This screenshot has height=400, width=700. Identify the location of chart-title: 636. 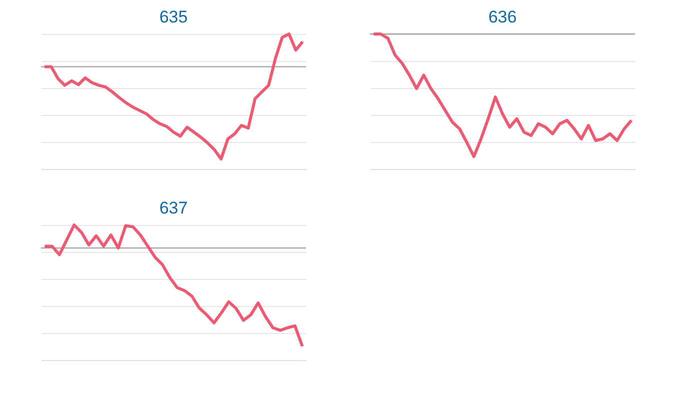
(502, 17).